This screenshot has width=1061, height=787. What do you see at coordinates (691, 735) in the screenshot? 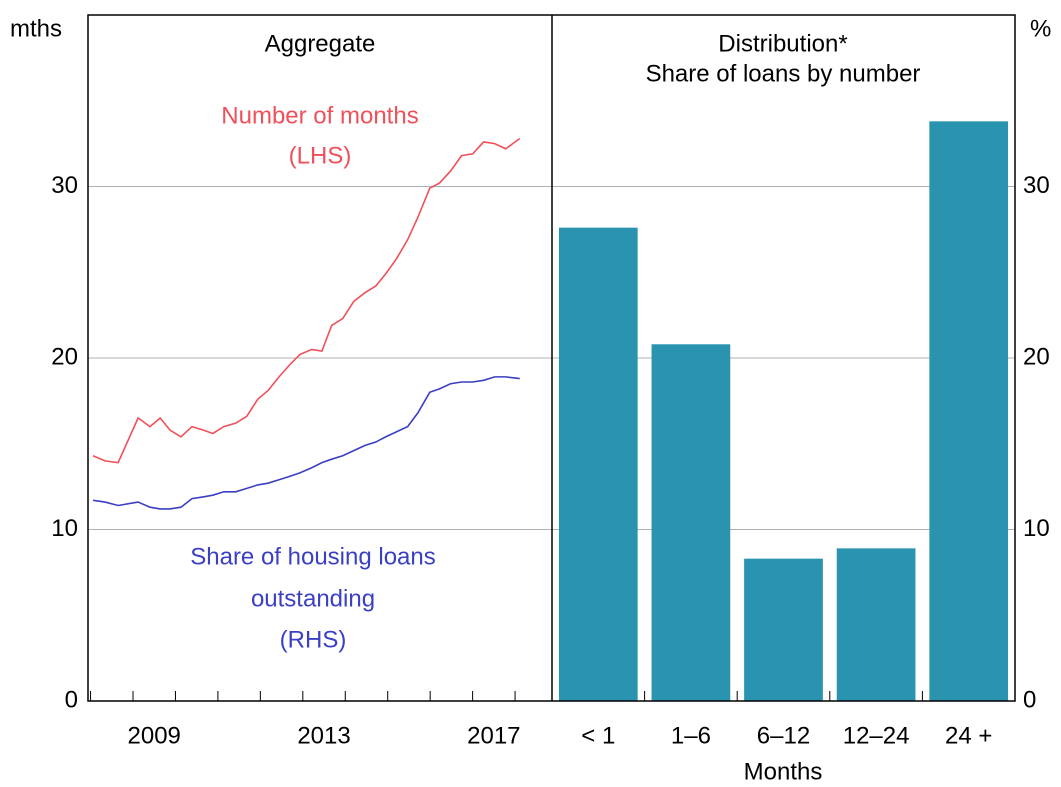
I see `x-tick-label: 1–6` at bounding box center [691, 735].